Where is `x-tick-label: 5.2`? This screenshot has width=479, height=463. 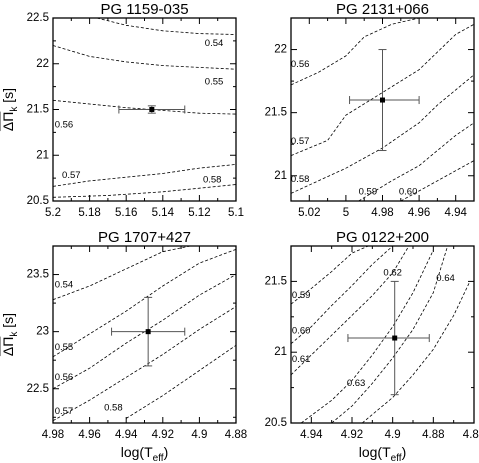 x-tick-label: 5.2 is located at coordinates (53, 213).